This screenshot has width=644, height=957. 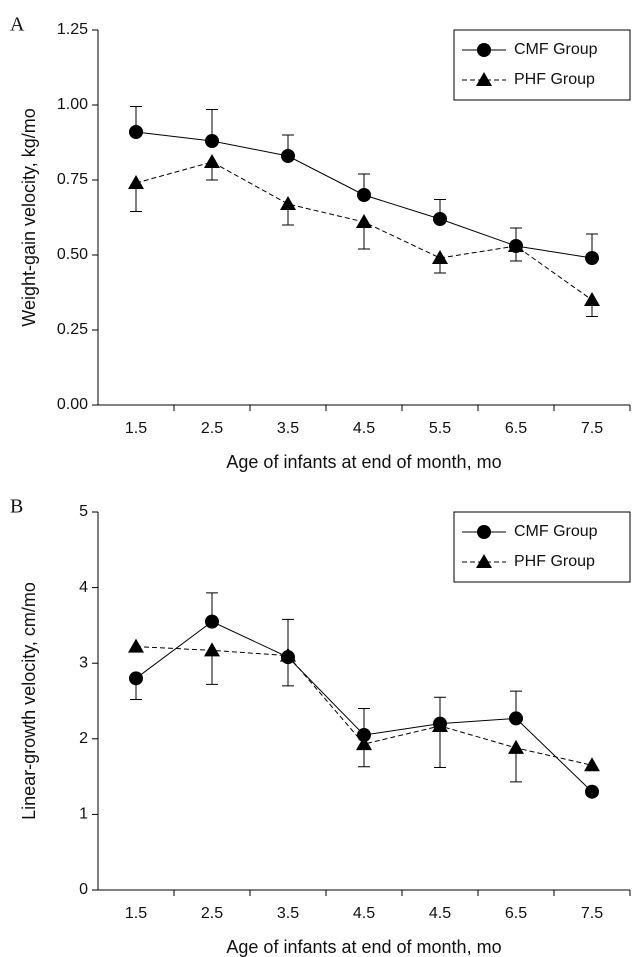 I want to click on y-tick-label: 4, so click(x=83, y=587).